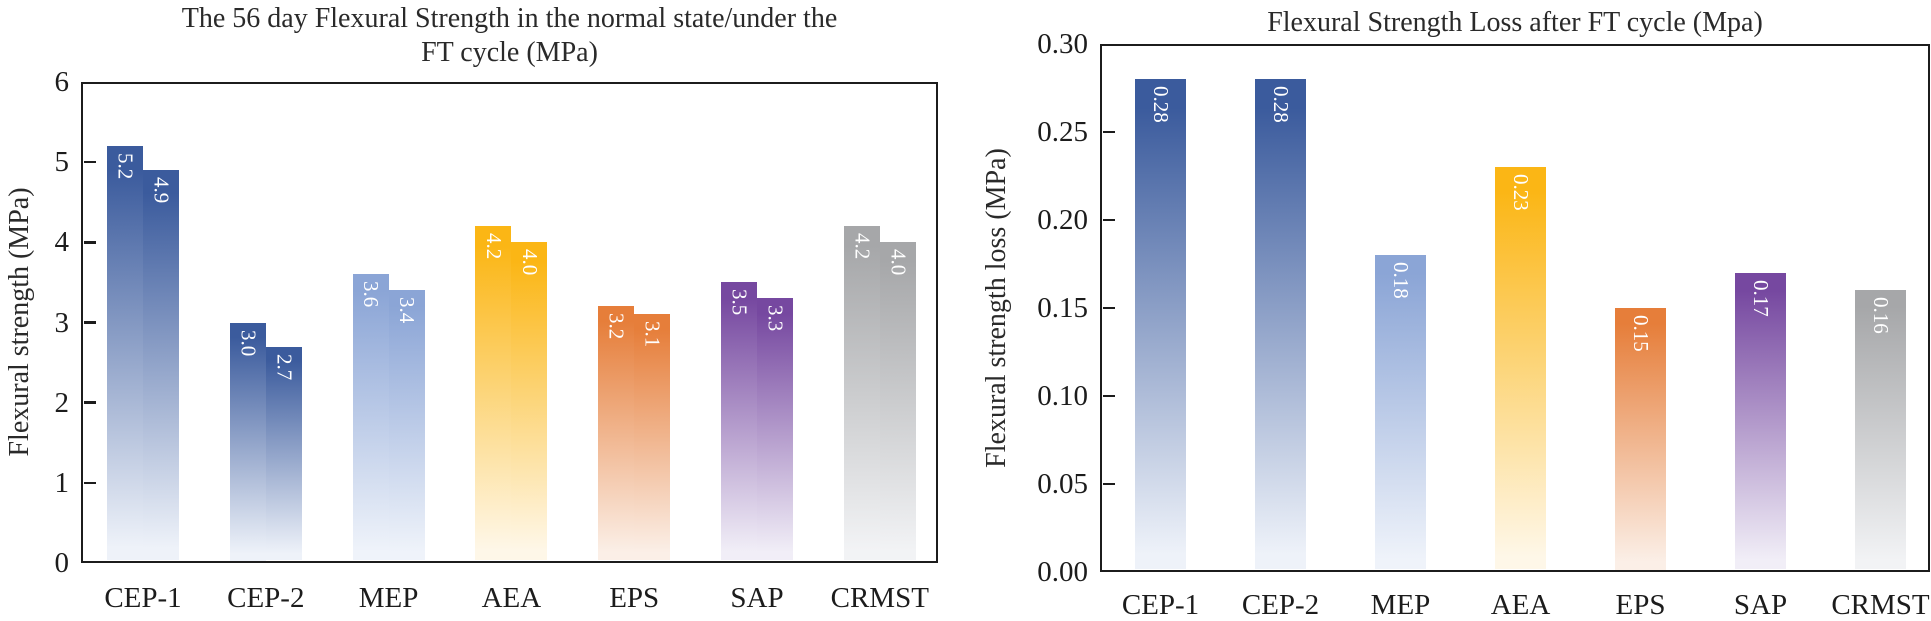 Image resolution: width=1931 pixels, height=621 pixels. What do you see at coordinates (161, 365) in the screenshot?
I see `bar-CEP-1-under-FT-cycle` at bounding box center [161, 365].